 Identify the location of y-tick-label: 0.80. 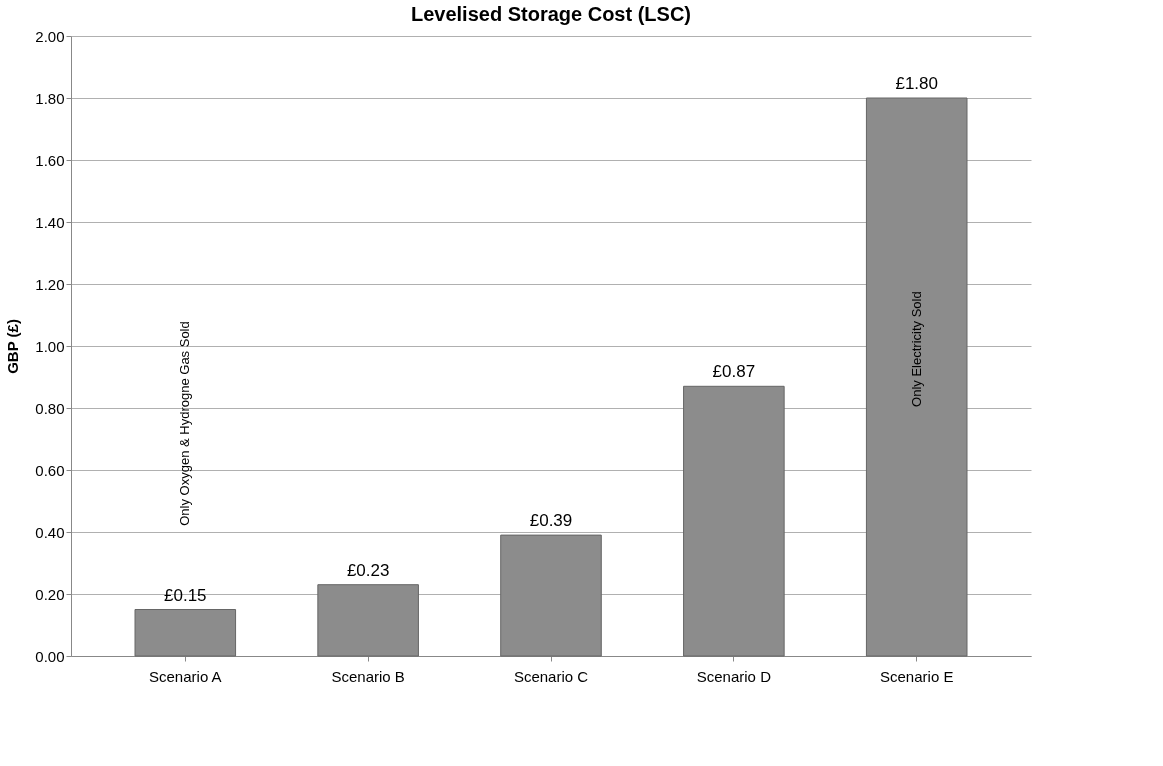
(50, 408).